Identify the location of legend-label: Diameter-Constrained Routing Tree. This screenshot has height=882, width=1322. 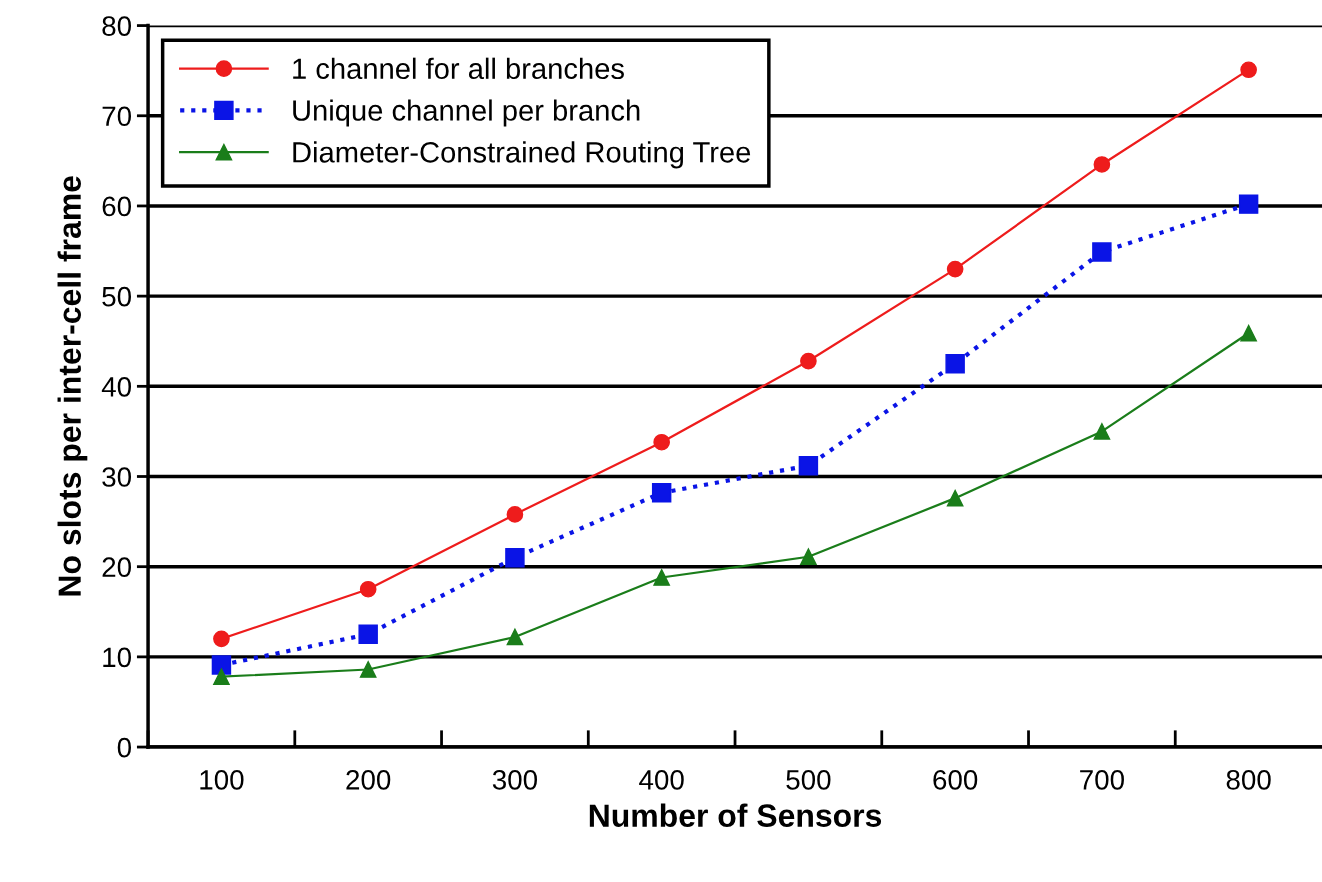
(522, 155).